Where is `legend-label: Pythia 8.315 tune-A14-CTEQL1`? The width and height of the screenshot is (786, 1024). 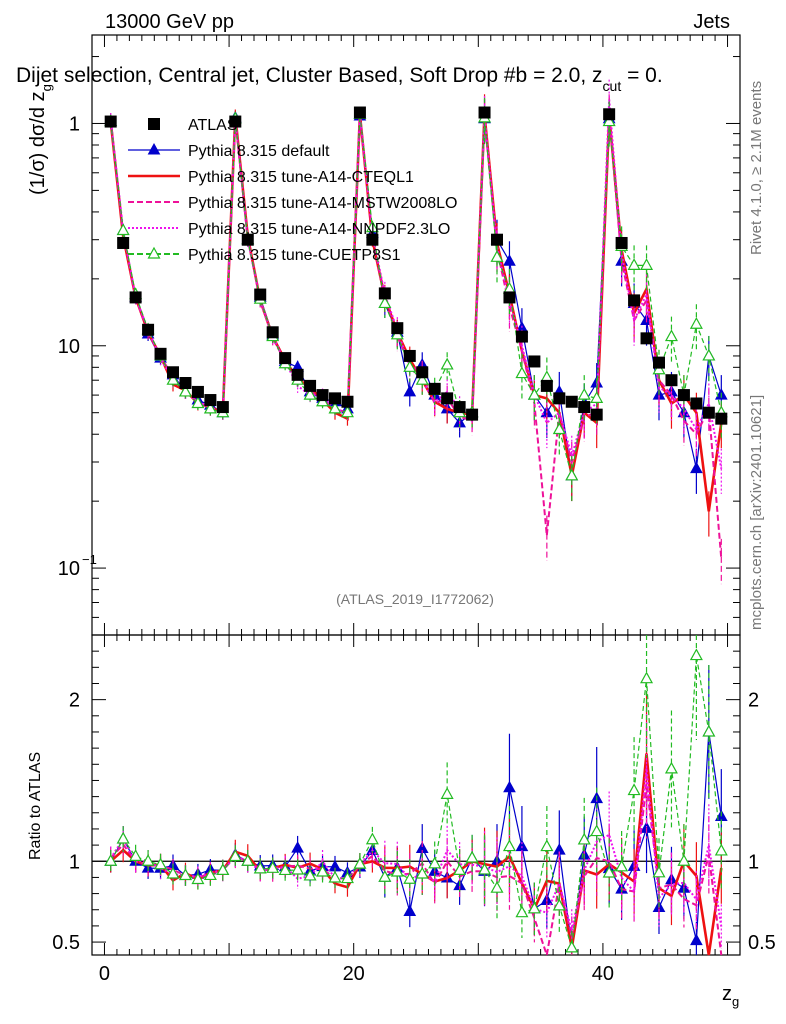
legend-label: Pythia 8.315 tune-A14-CTEQL1 is located at coordinates (301, 177).